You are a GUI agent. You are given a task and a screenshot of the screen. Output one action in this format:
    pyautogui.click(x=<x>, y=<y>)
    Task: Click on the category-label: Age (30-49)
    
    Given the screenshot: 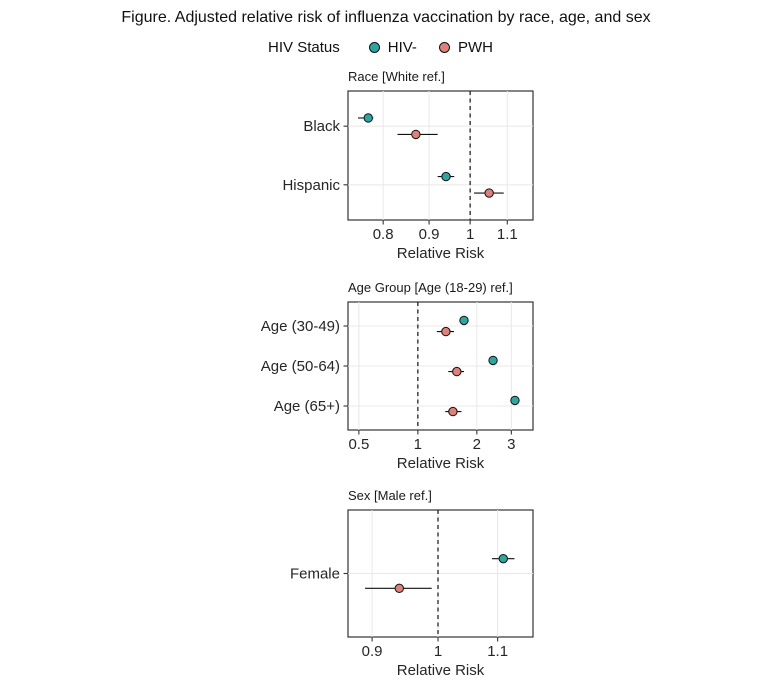 What is the action you would take?
    pyautogui.click(x=300, y=326)
    